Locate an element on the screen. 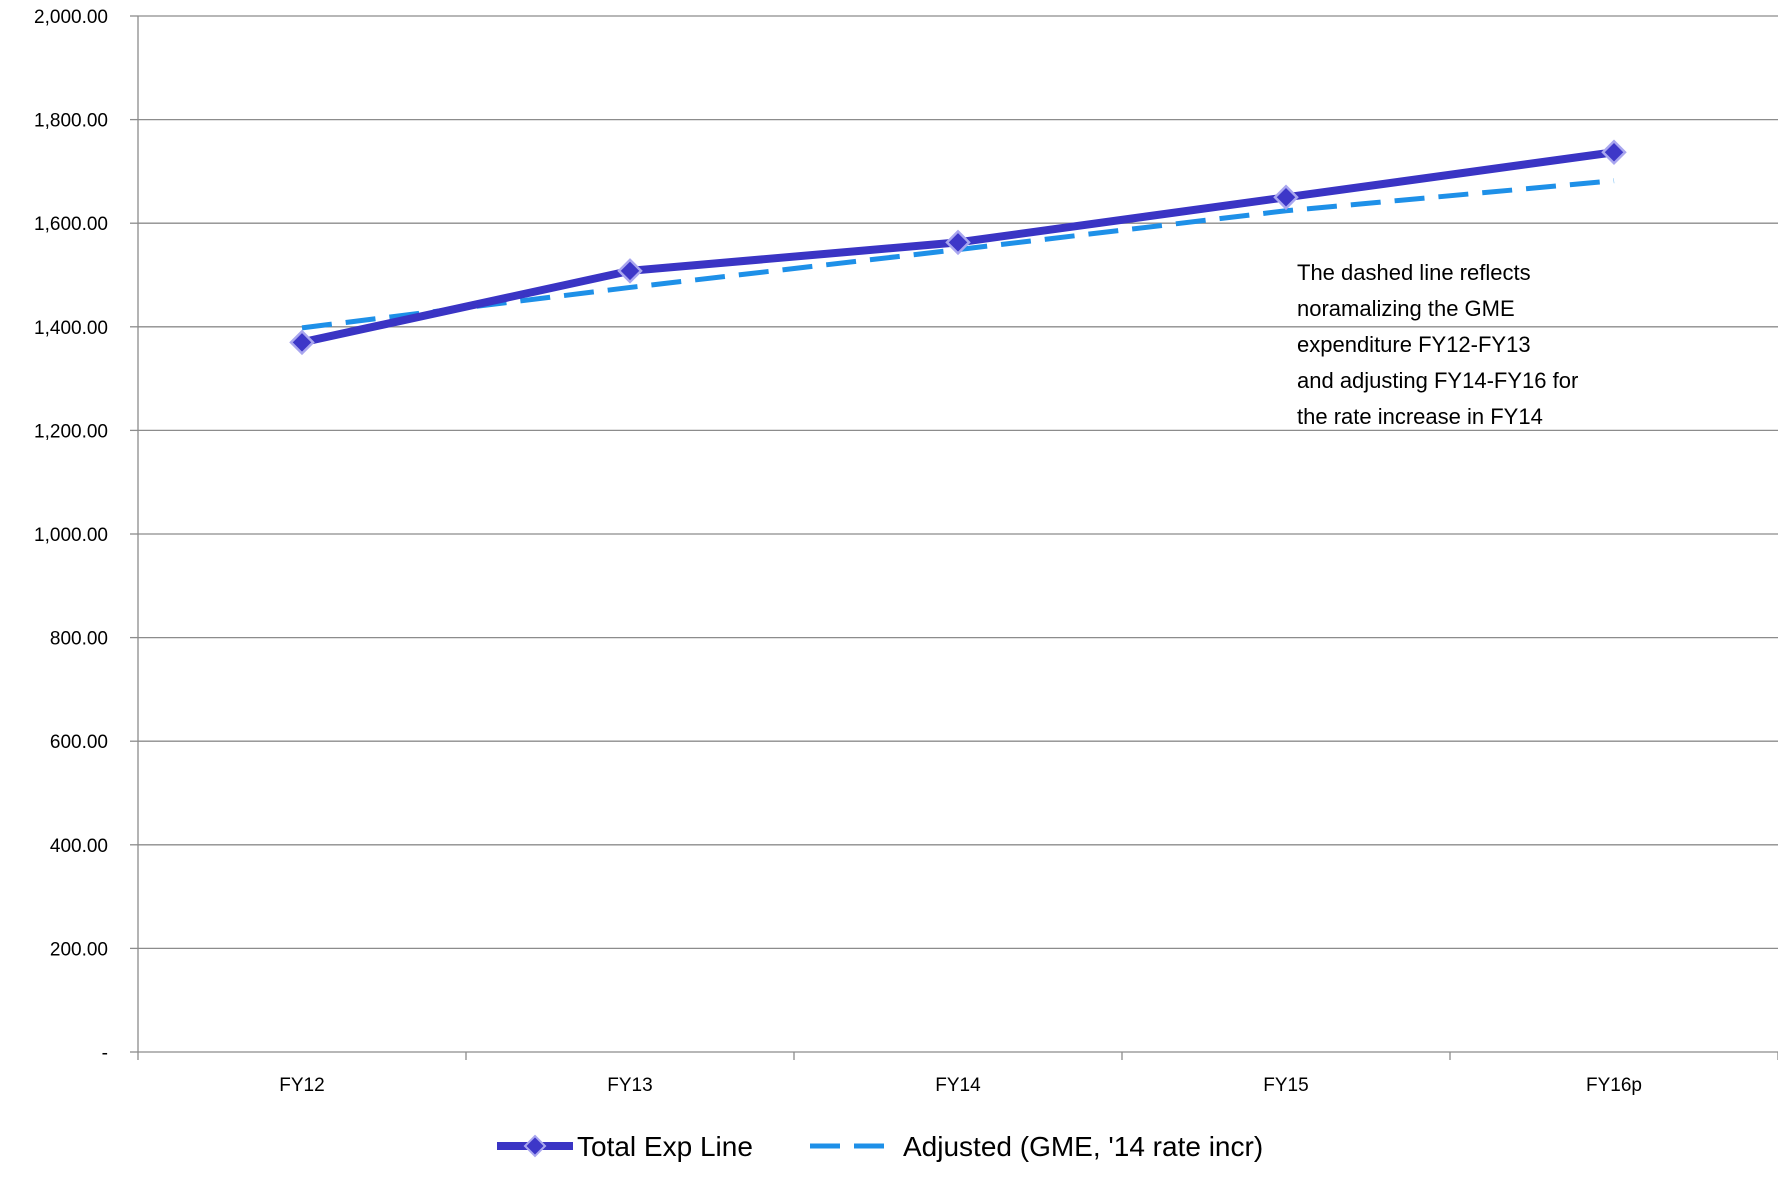 This screenshot has width=1778, height=1189. annotation-line: noramalizing the GME is located at coordinates (1406, 308).